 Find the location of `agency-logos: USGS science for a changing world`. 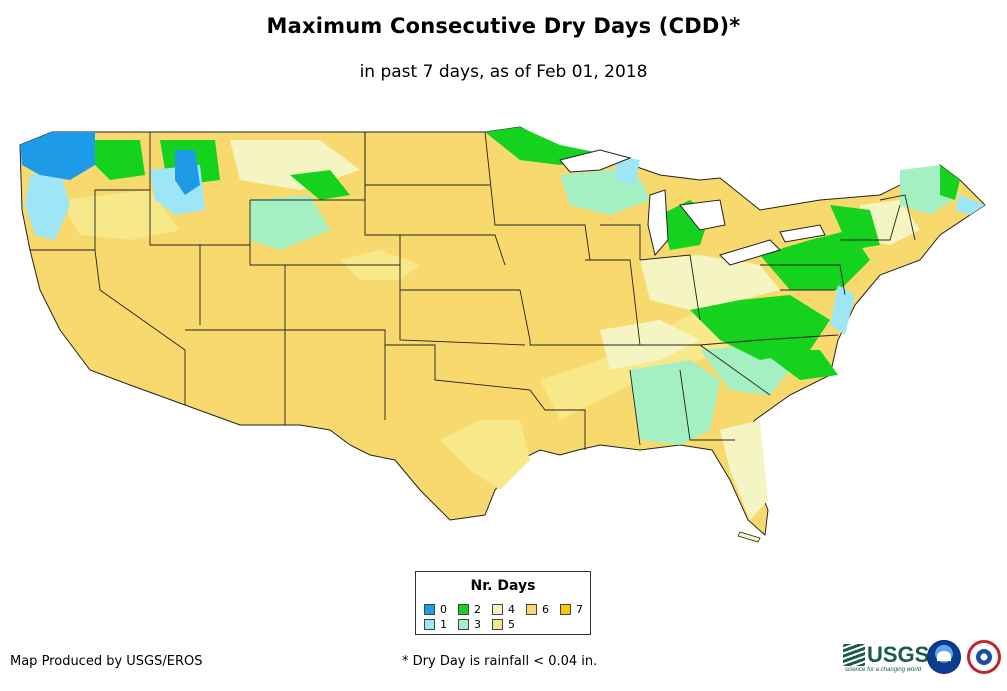

agency-logos: USGS science for a changing world is located at coordinates (923, 658).